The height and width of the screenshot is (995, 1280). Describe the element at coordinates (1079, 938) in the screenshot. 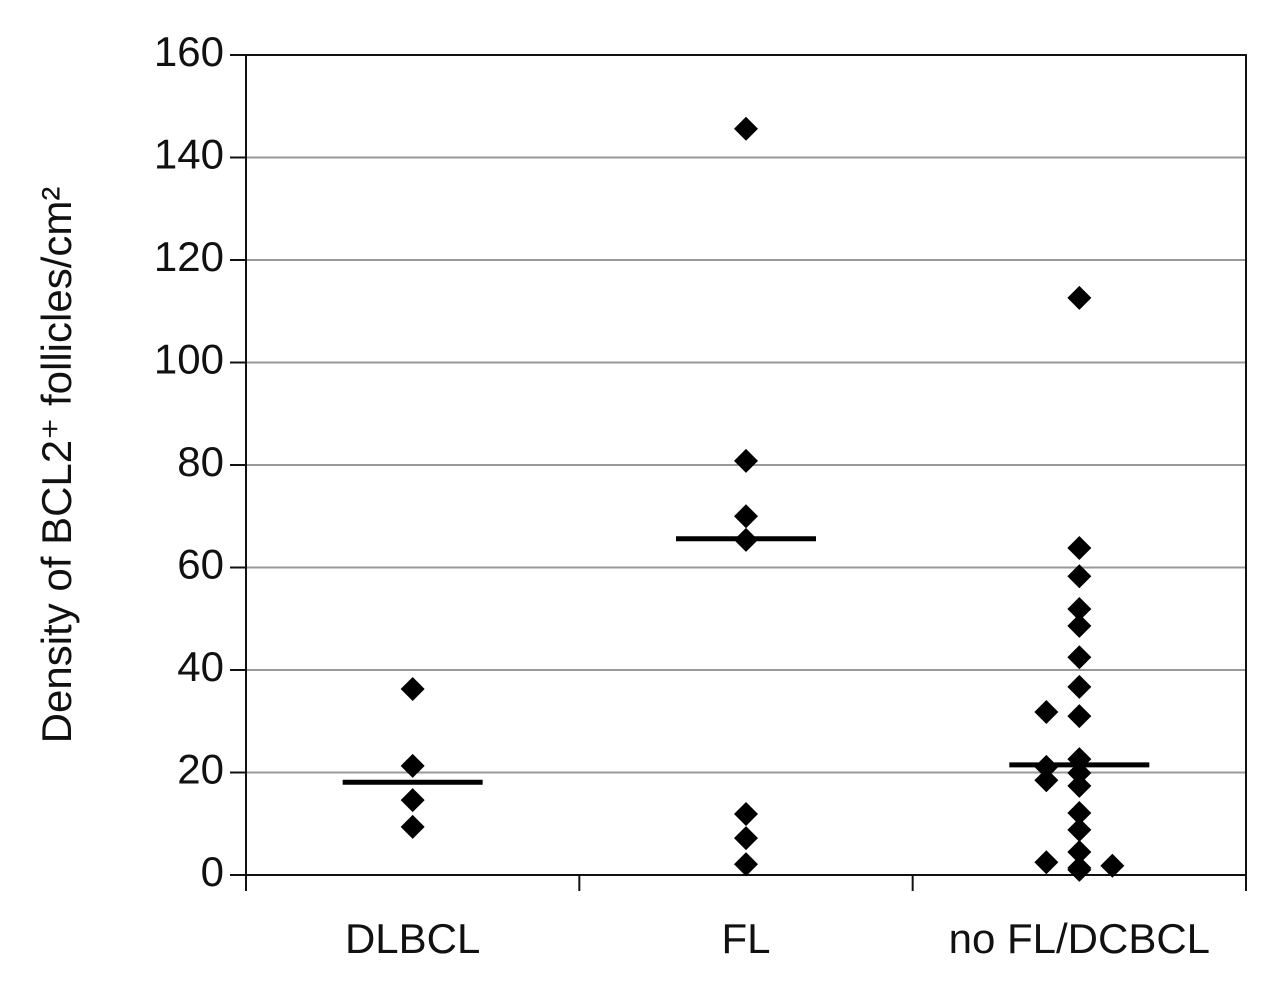

I see `x-tick-label: no FL/DCBCL` at that location.